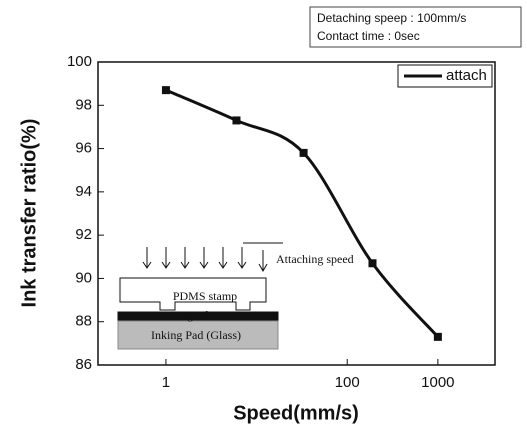 The width and height of the screenshot is (527, 434). I want to click on y-tick-label: 100, so click(79, 61).